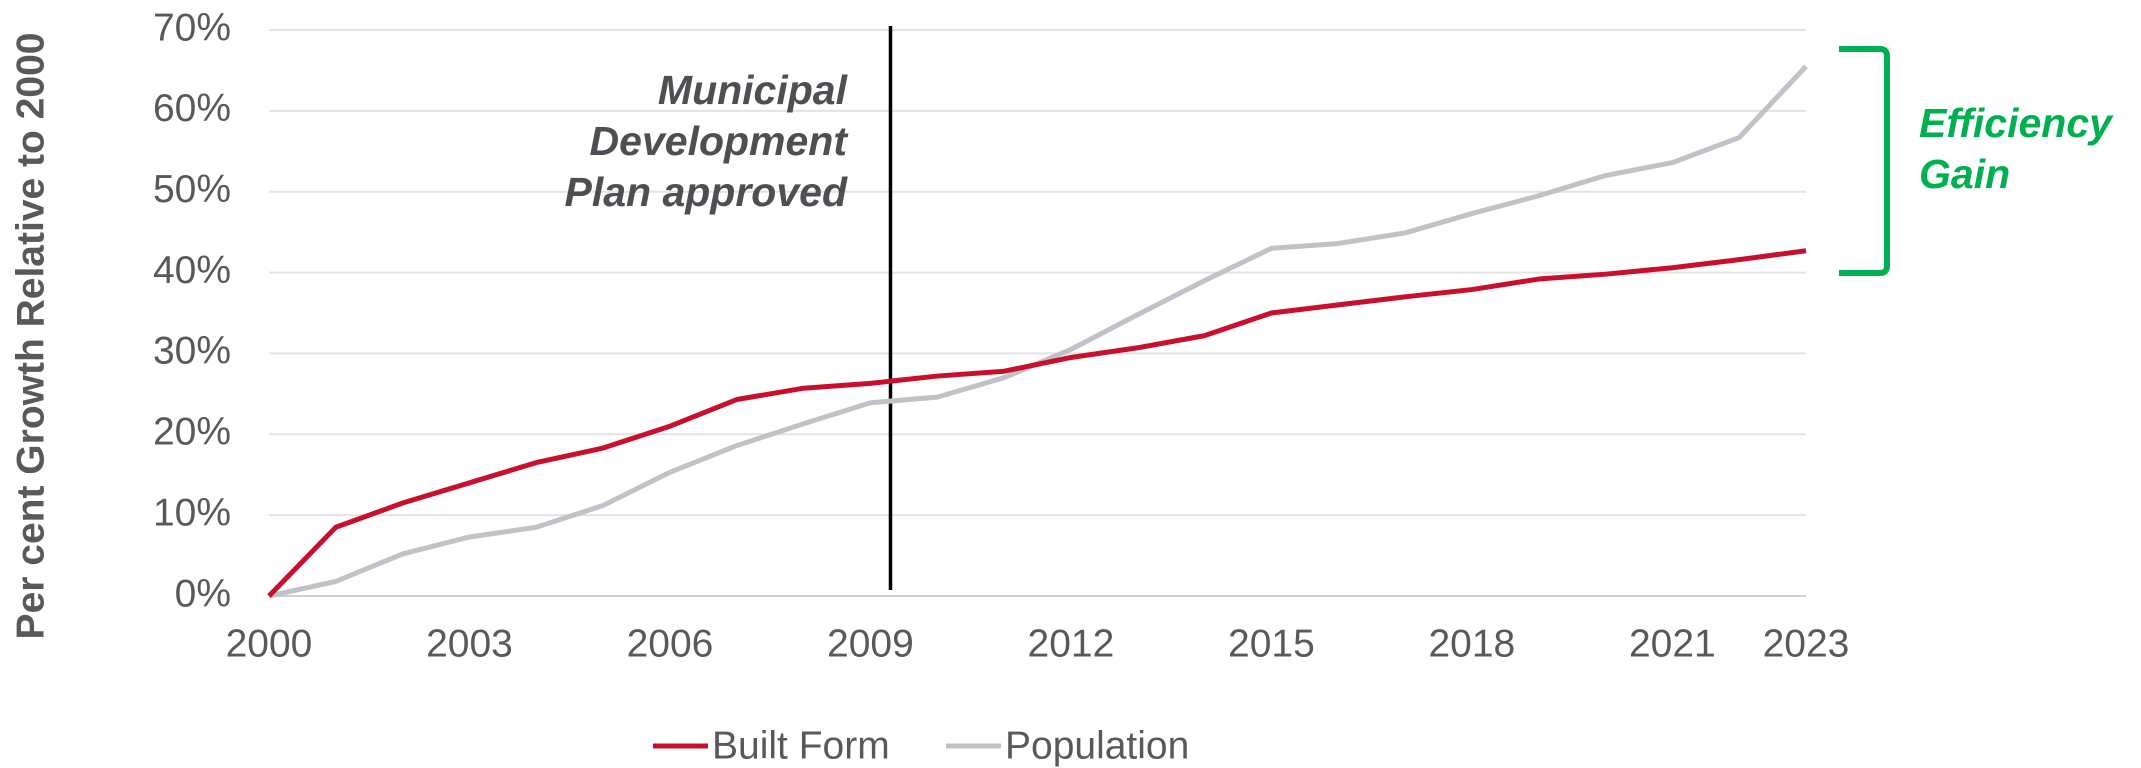 The height and width of the screenshot is (768, 2141). Describe the element at coordinates (670, 643) in the screenshot. I see `x-tick-label: 2006` at that location.